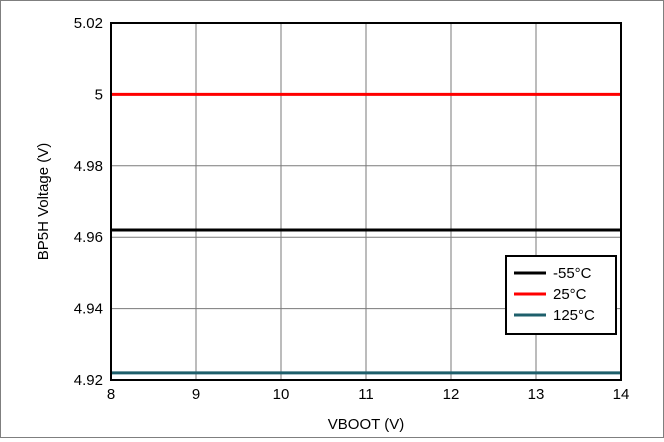 The image size is (664, 442). I want to click on y-tick-label: 5.02, so click(88, 23).